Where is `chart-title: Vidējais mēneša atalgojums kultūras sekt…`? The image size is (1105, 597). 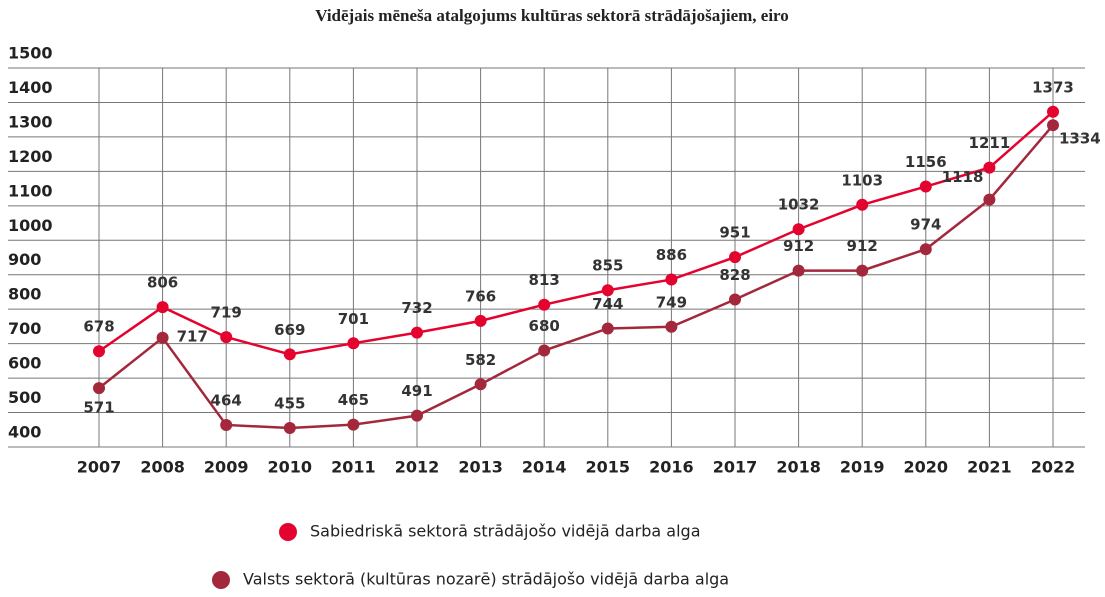 chart-title: Vidējais mēneša atalgojums kultūras sekt… is located at coordinates (552, 15).